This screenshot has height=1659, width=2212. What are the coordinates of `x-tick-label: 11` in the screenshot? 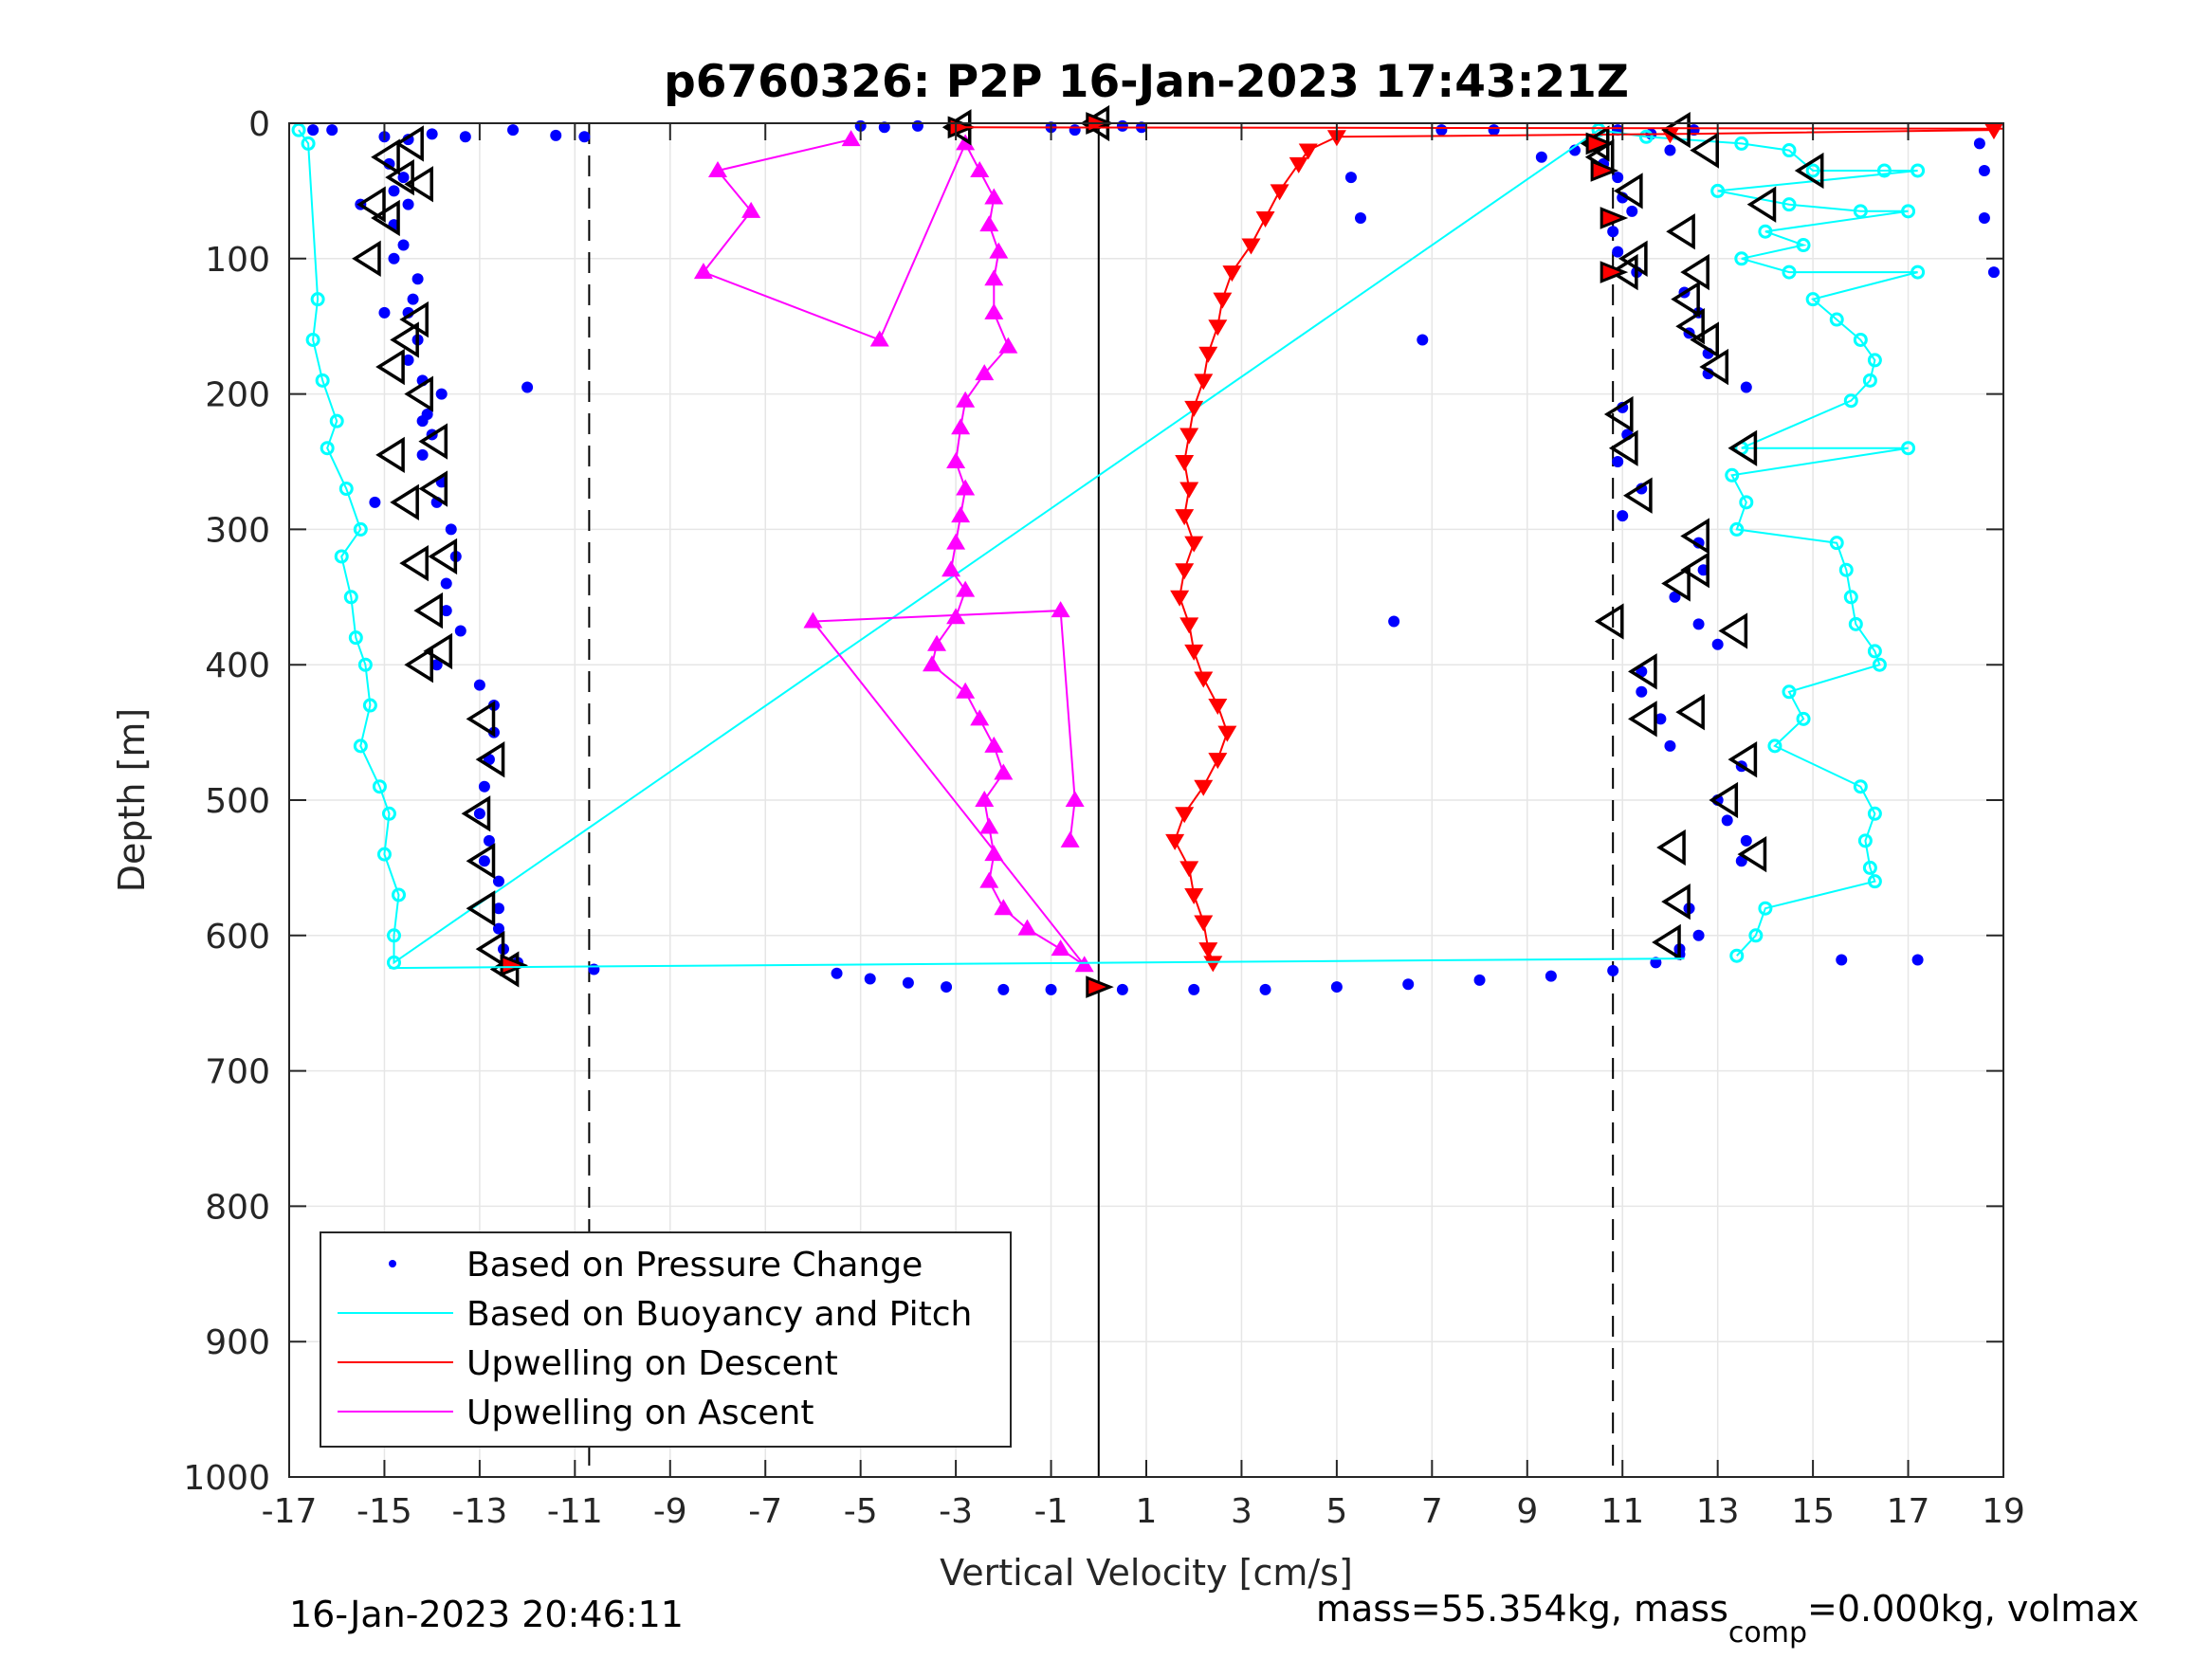 It's located at (1622, 1511).